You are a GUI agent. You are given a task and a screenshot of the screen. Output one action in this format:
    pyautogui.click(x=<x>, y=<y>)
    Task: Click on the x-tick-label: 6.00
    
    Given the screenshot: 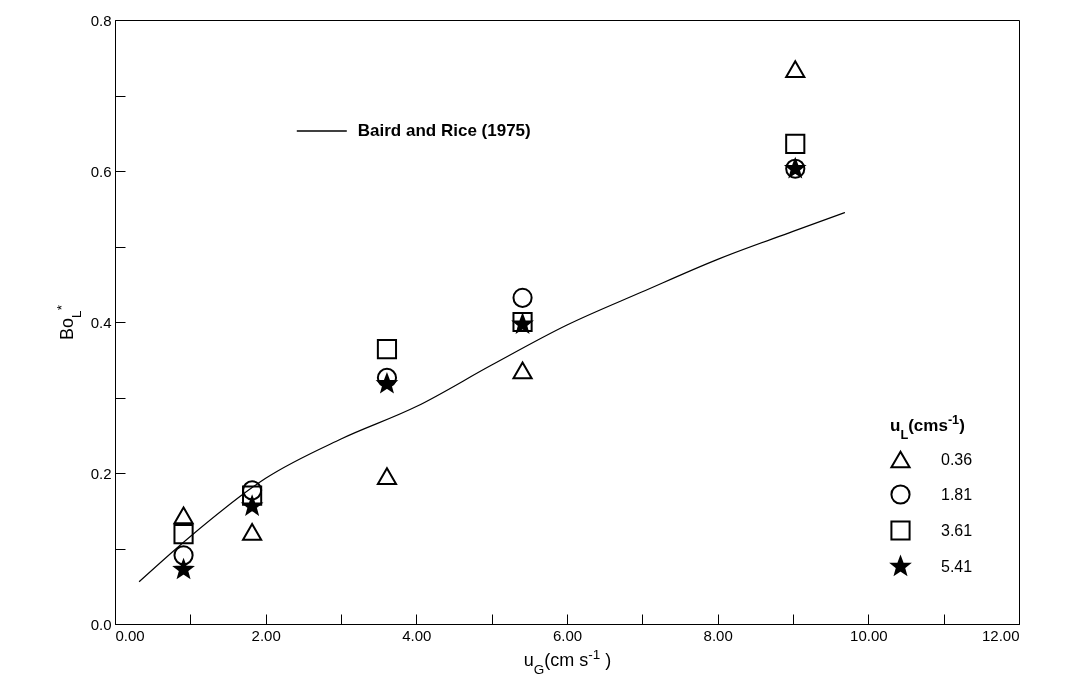 What is the action you would take?
    pyautogui.click(x=567, y=635)
    